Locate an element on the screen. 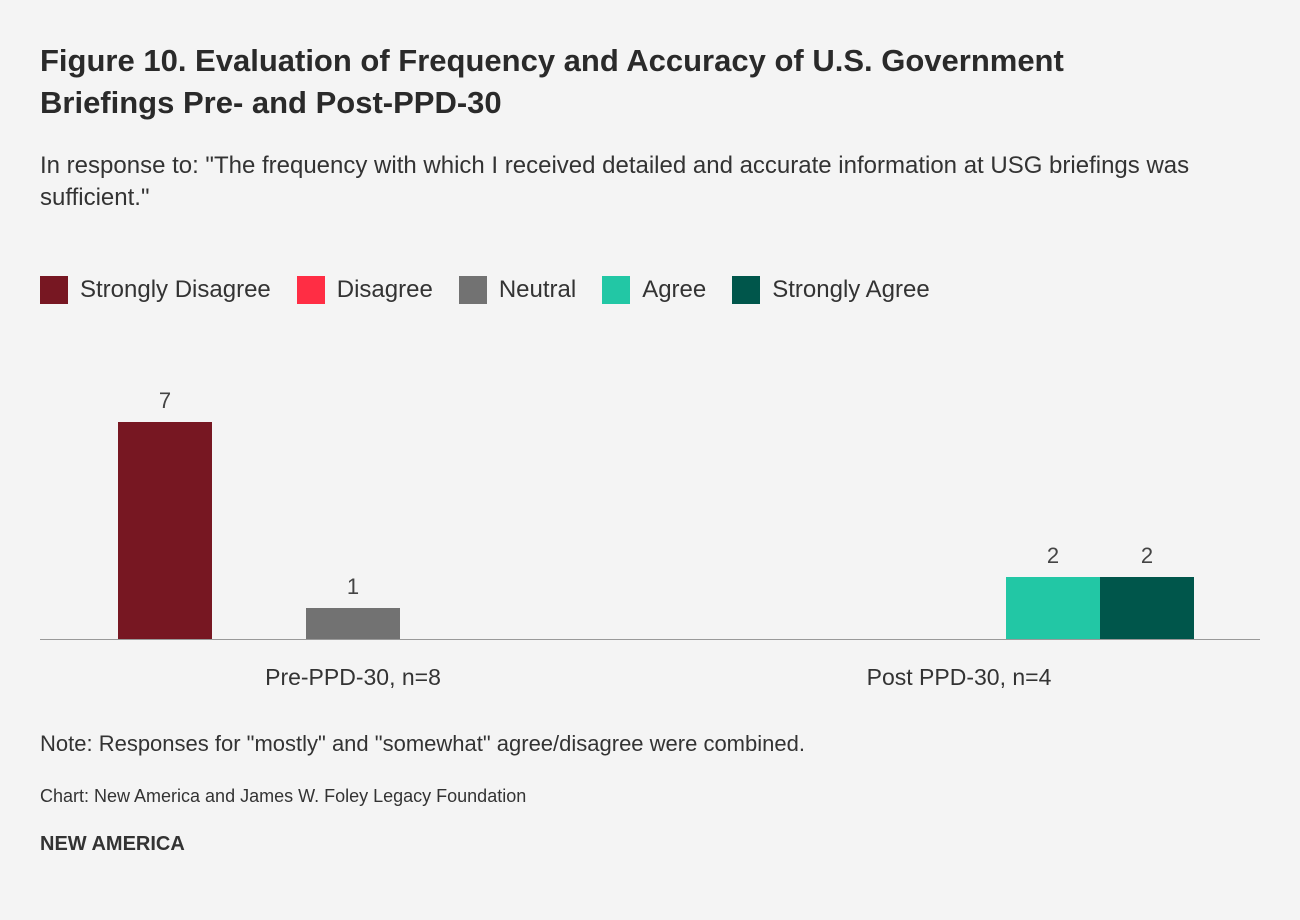 The image size is (1300, 920). legend-item: Neutral is located at coordinates (517, 290).